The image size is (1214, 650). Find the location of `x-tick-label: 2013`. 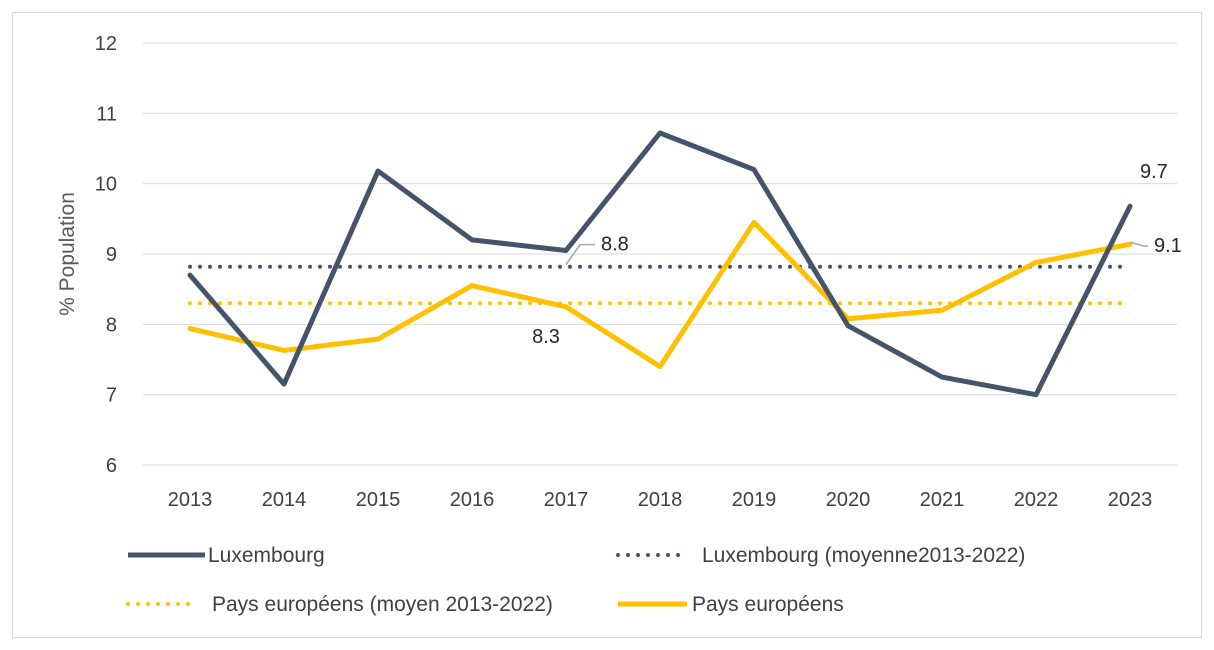

x-tick-label: 2013 is located at coordinates (190, 500).